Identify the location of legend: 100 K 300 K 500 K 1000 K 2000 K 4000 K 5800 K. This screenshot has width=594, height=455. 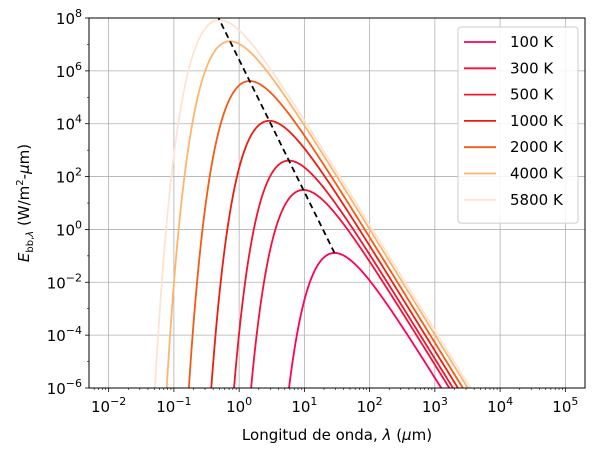
(518, 125).